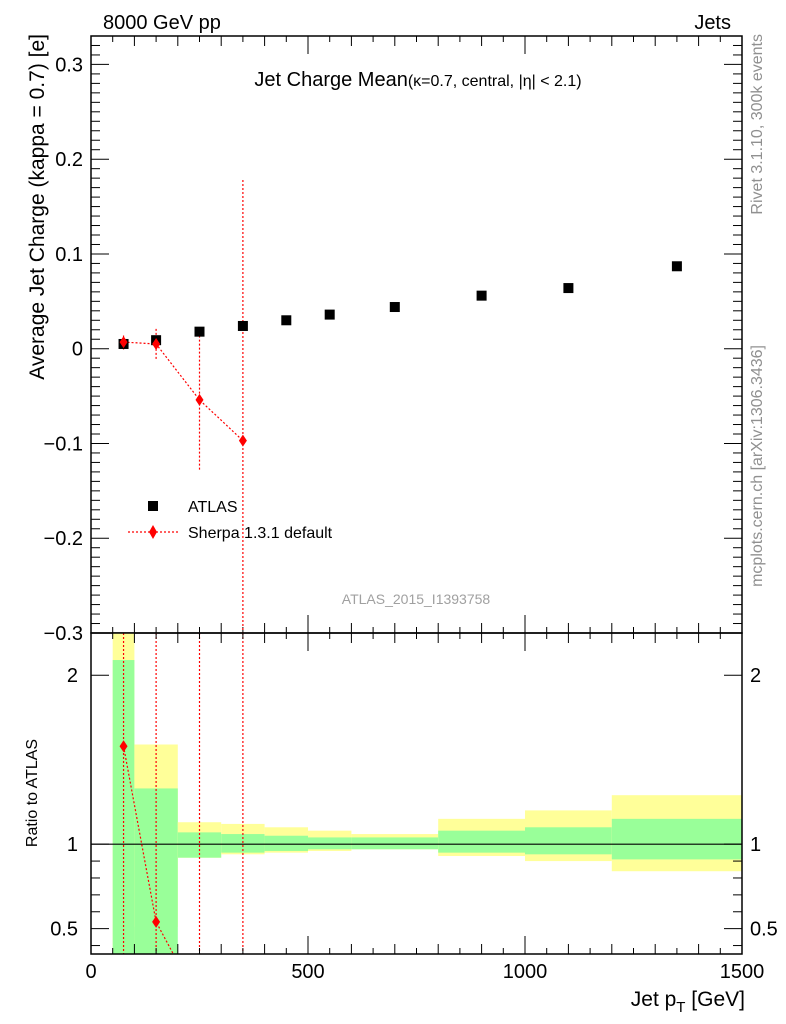 The image size is (786, 1024). I want to click on legend-marker-sherpa, so click(153, 532).